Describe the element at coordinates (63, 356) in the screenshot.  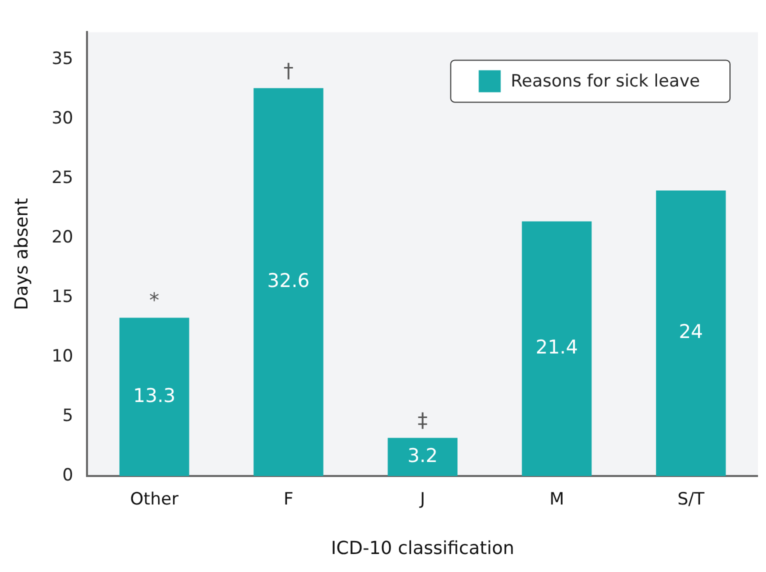
I see `y-tick-label: 10` at that location.